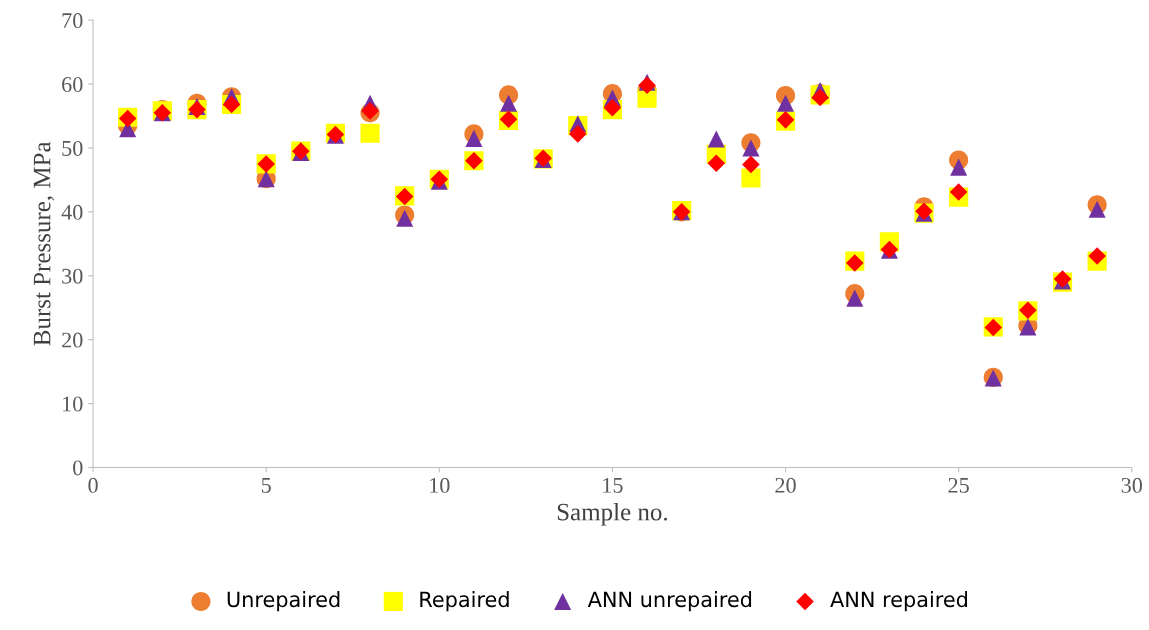 The image size is (1149, 630). What do you see at coordinates (266, 485) in the screenshot?
I see `x-tick-label: 5` at bounding box center [266, 485].